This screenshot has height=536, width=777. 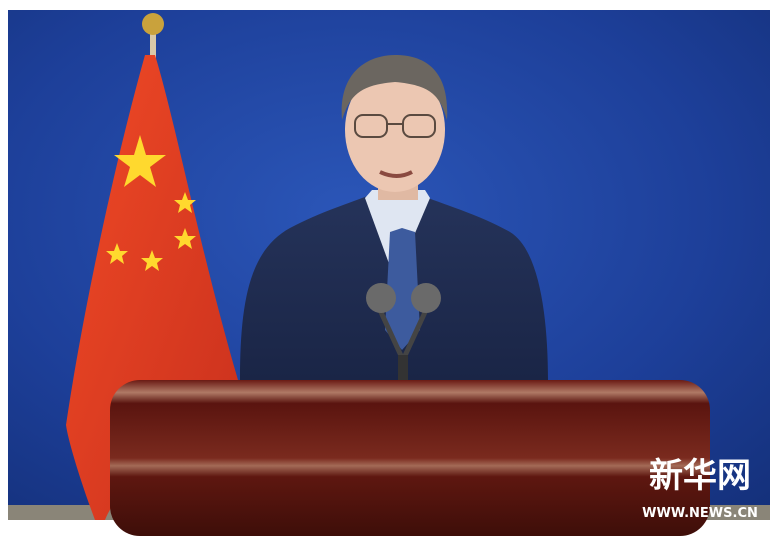 I want to click on tie, so click(x=402, y=289).